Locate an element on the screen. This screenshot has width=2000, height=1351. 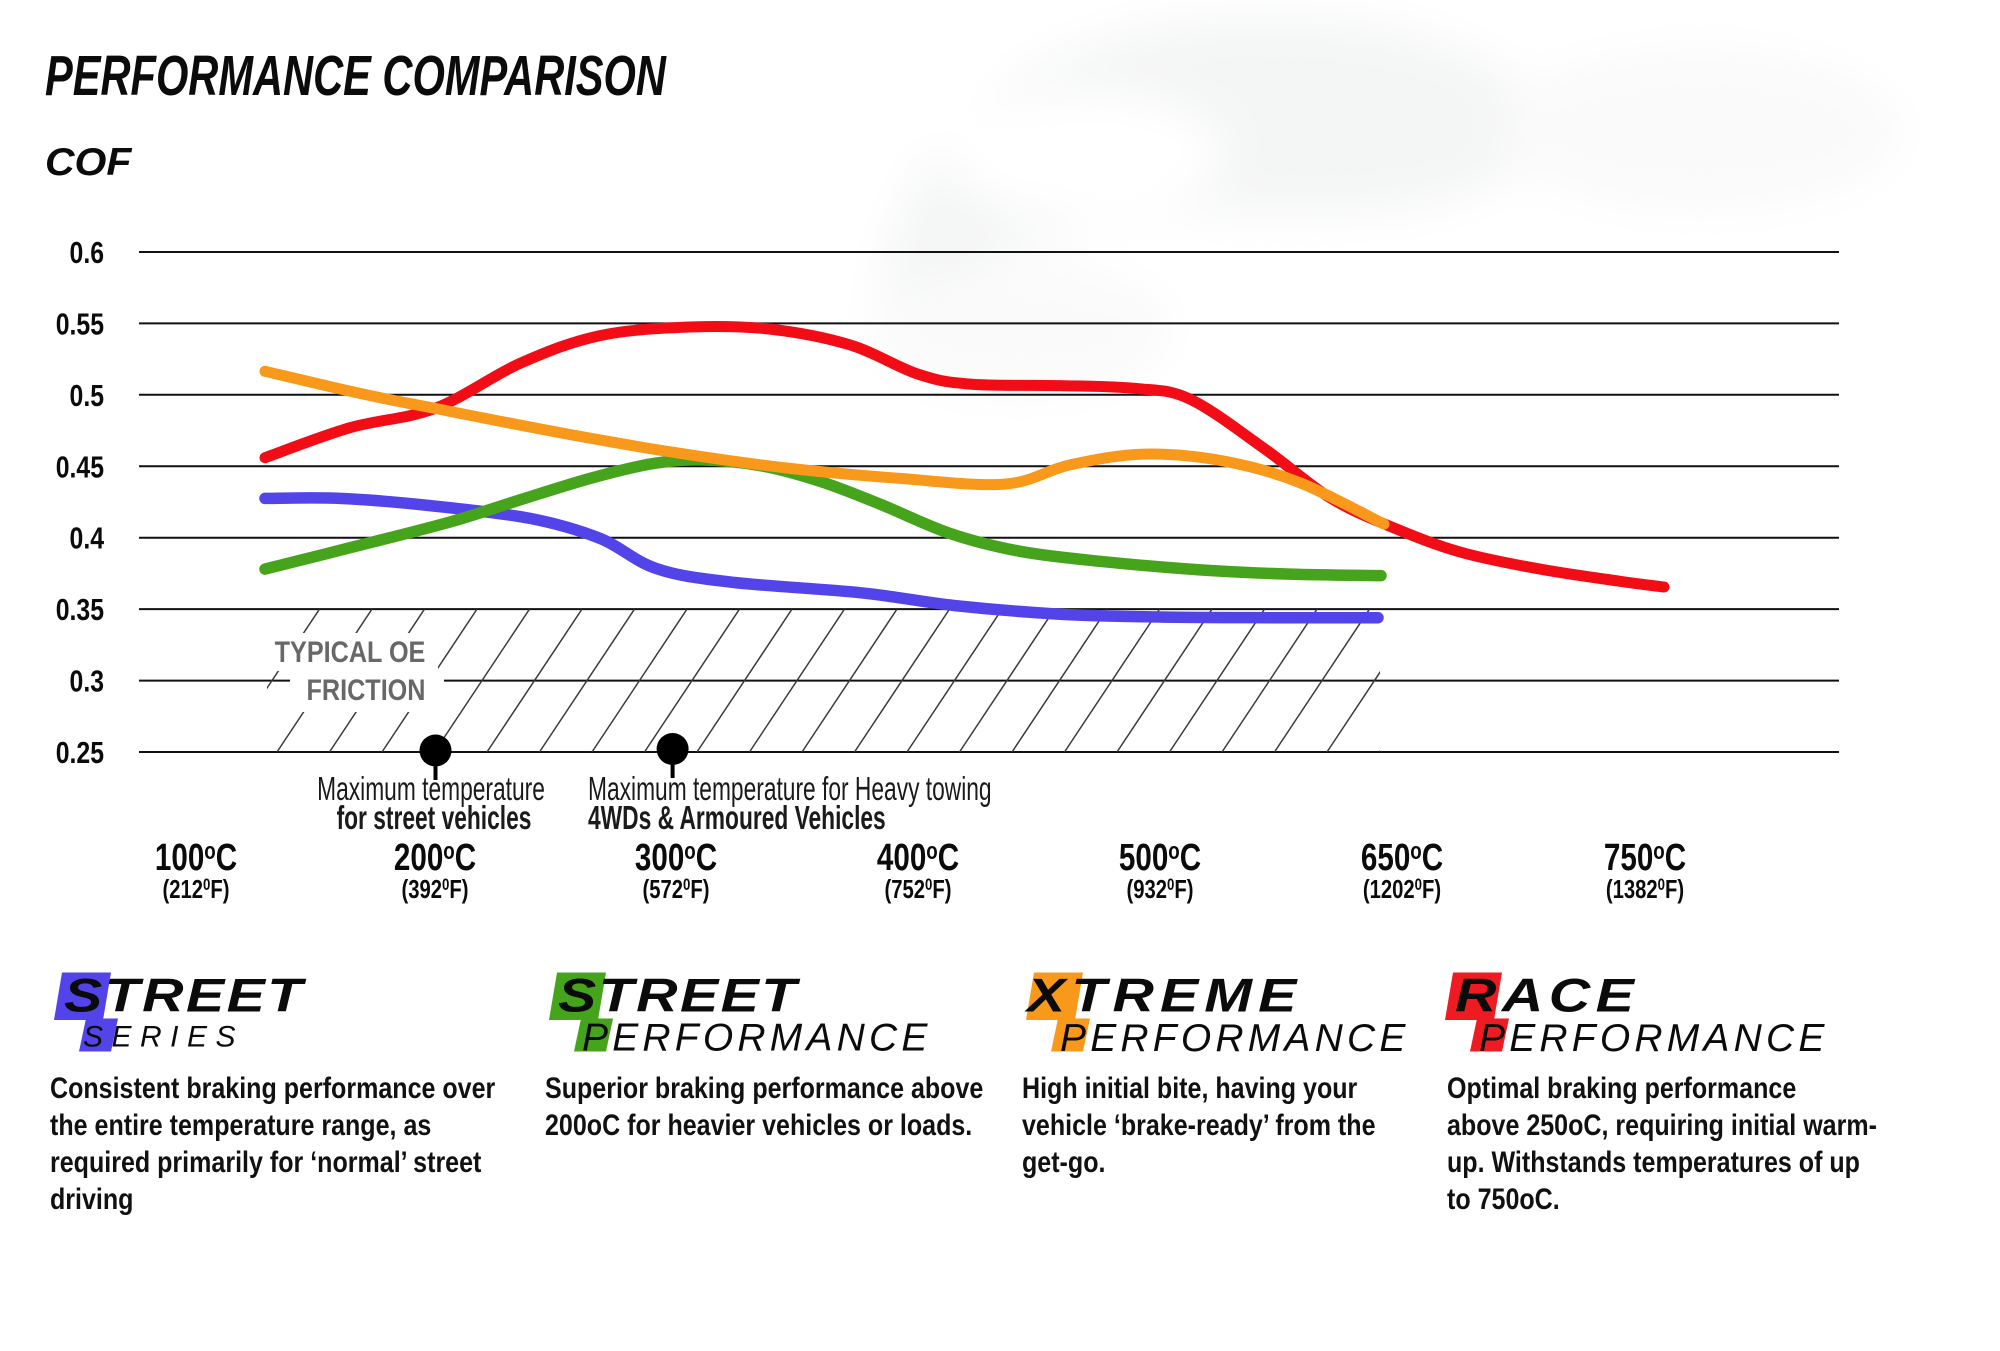
svg-text:the entire temperature range,: the entire temperature range, as is located at coordinates (240, 1125).